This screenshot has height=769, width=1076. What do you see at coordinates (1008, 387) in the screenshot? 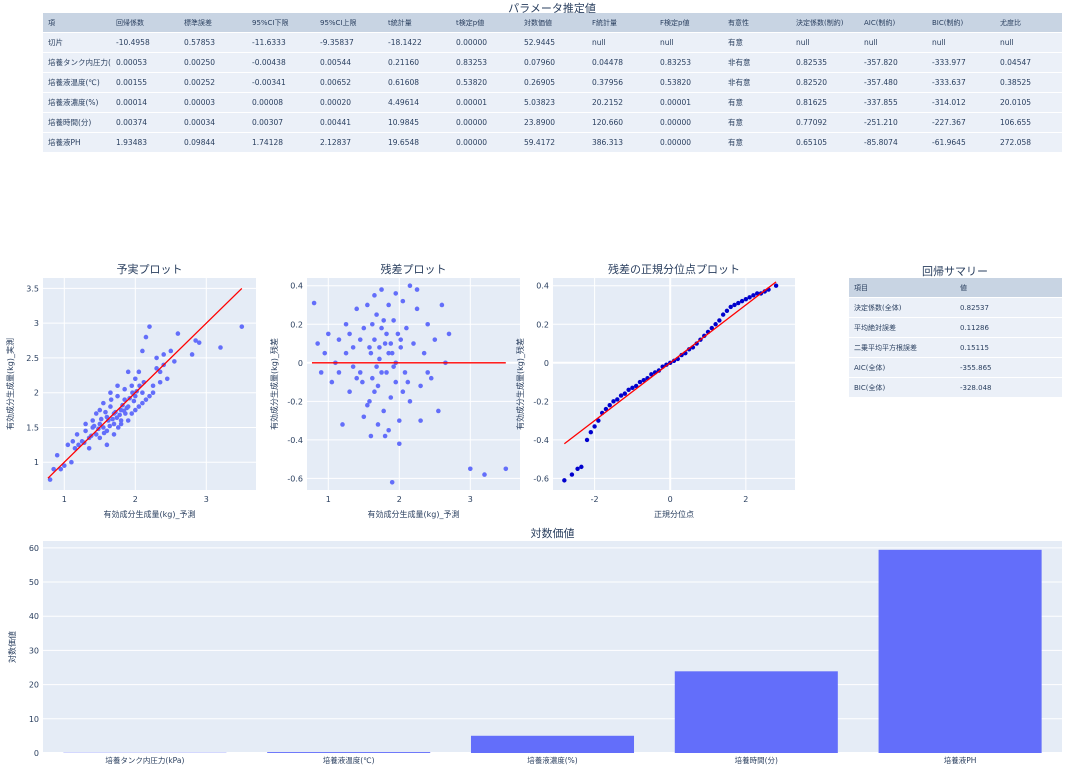
I see `summary-cell: -328.048` at bounding box center [1008, 387].